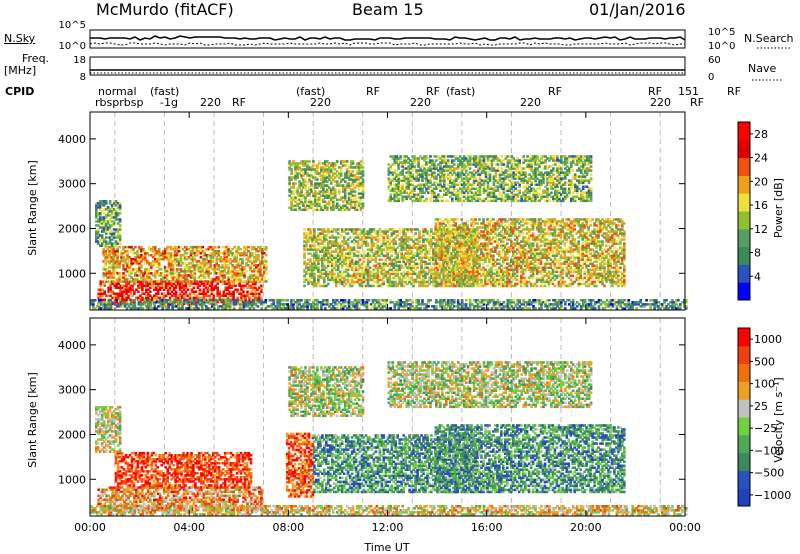  Describe the element at coordinates (424, 36) in the screenshot. I see `noise-strip: 10^5 10^0 10^5 10^0` at that location.